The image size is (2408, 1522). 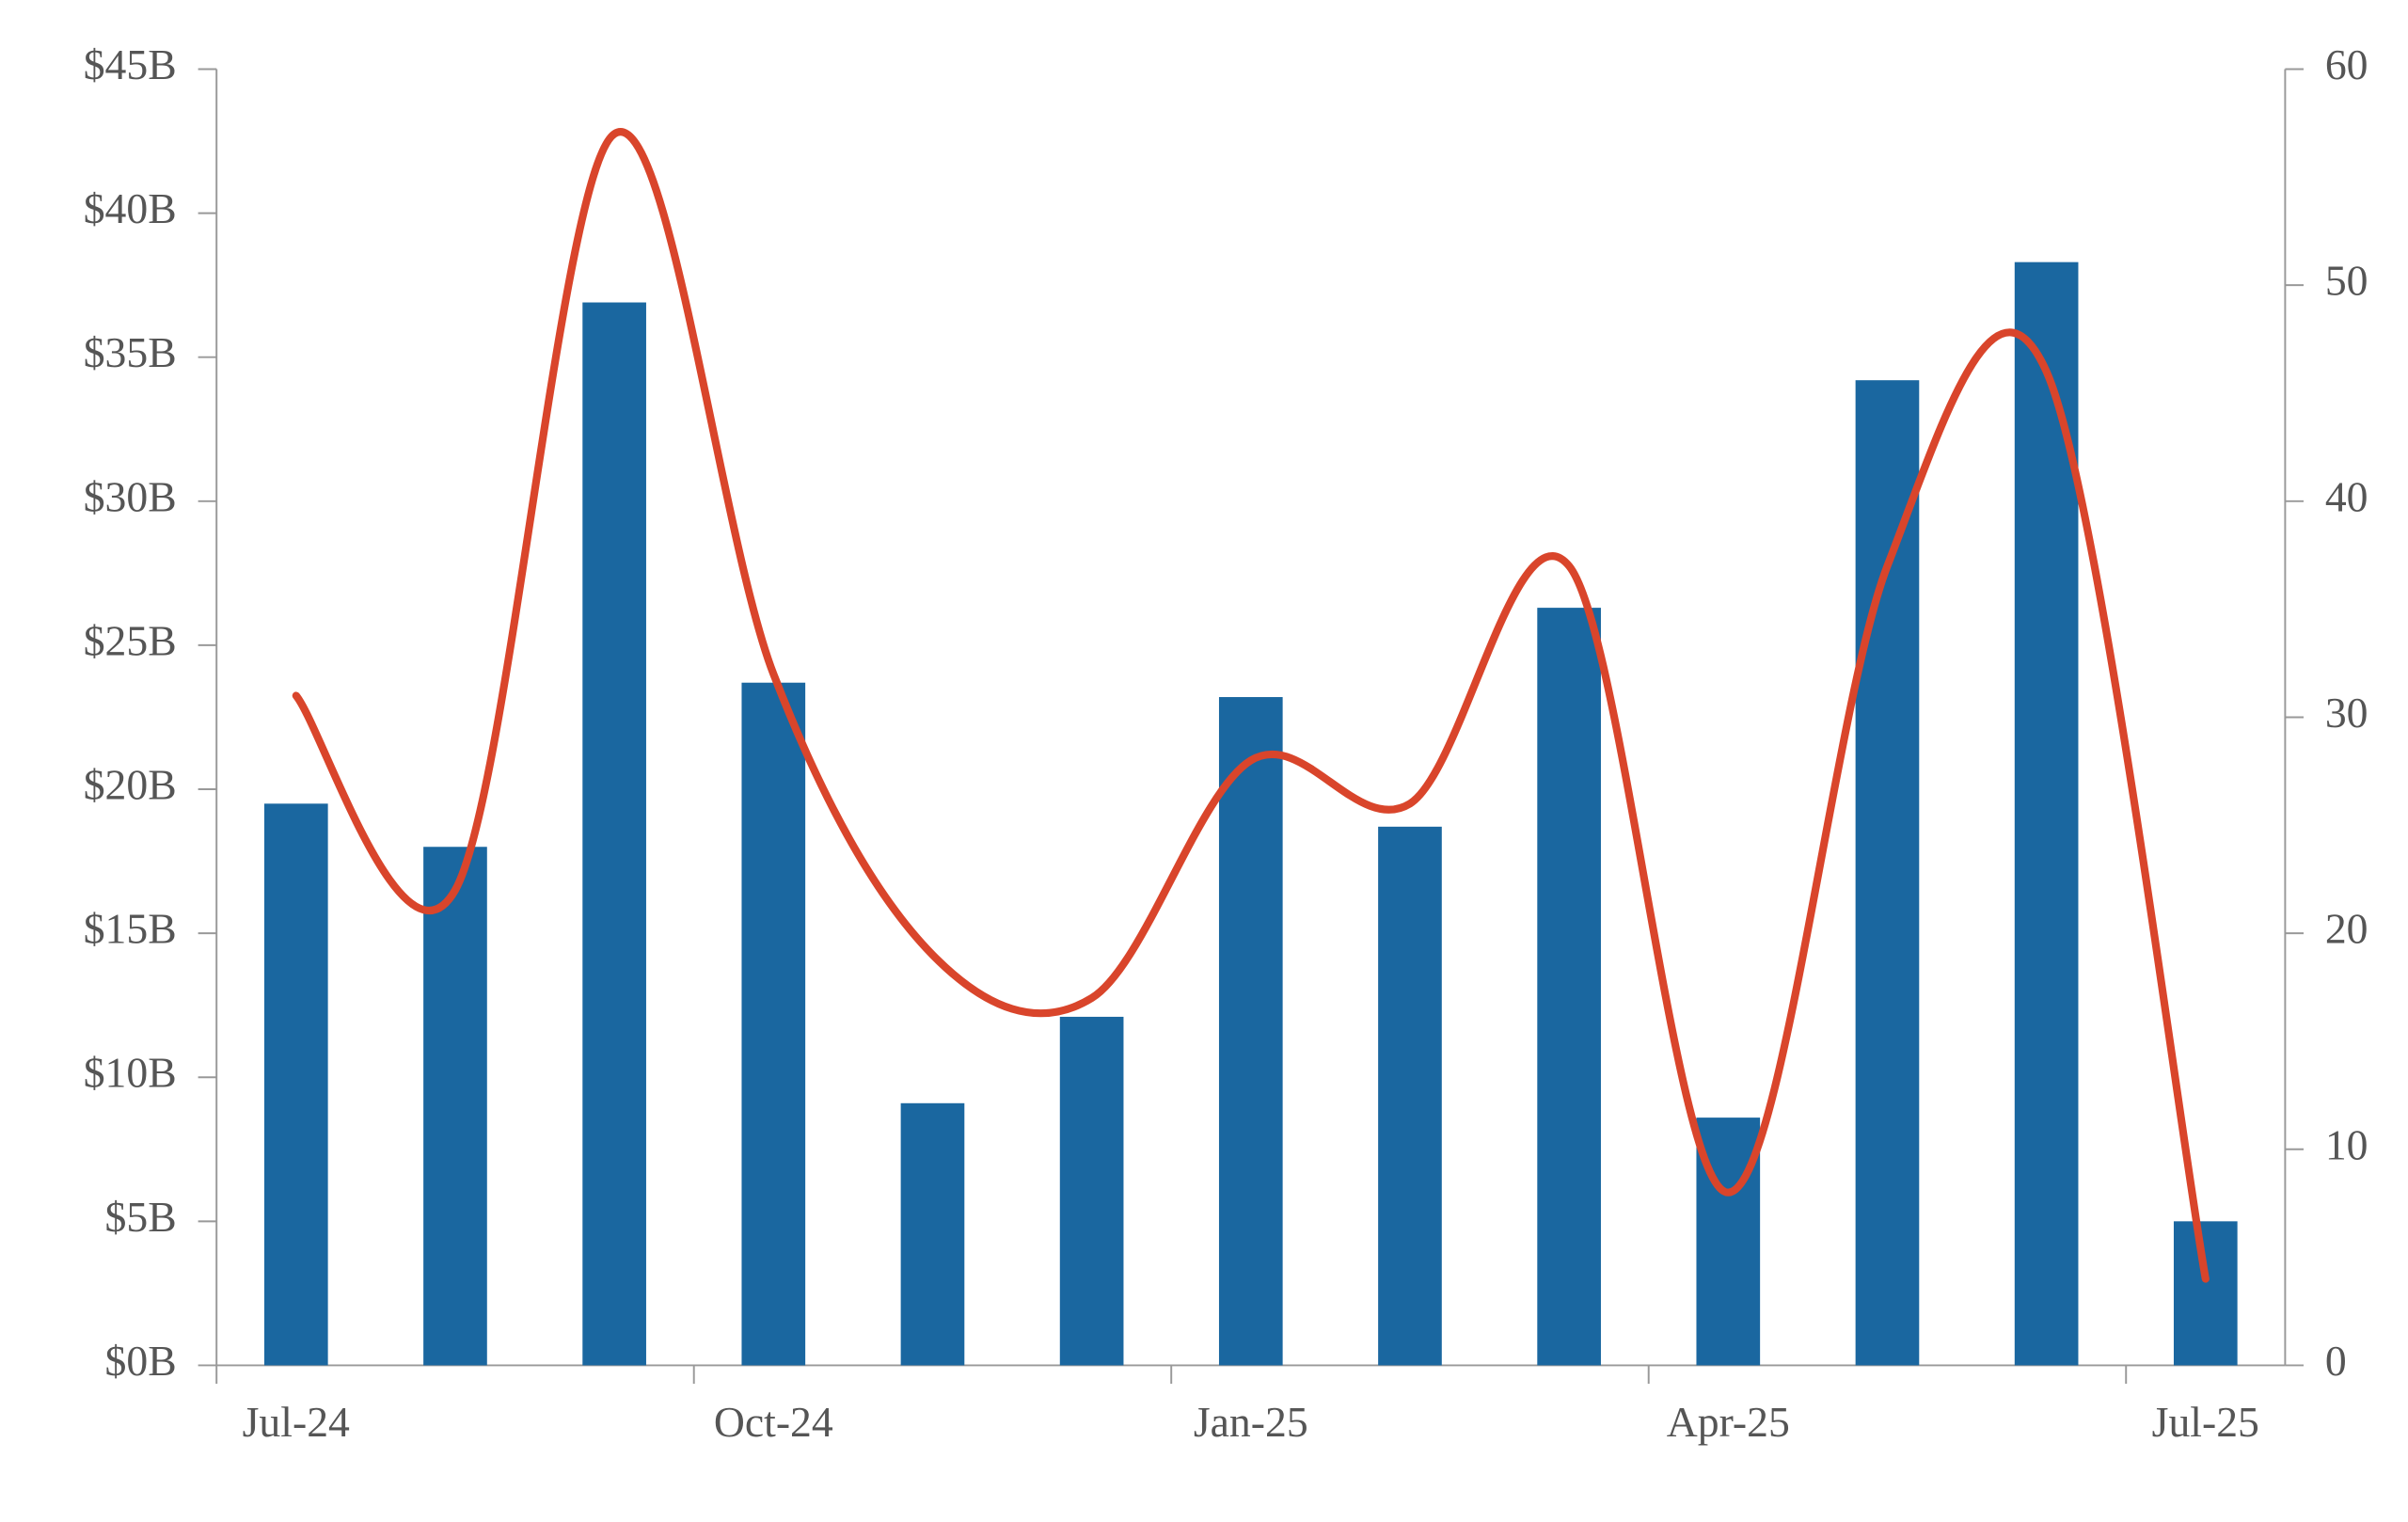 What do you see at coordinates (130, 929) in the screenshot?
I see `y-tick-label: $15B` at bounding box center [130, 929].